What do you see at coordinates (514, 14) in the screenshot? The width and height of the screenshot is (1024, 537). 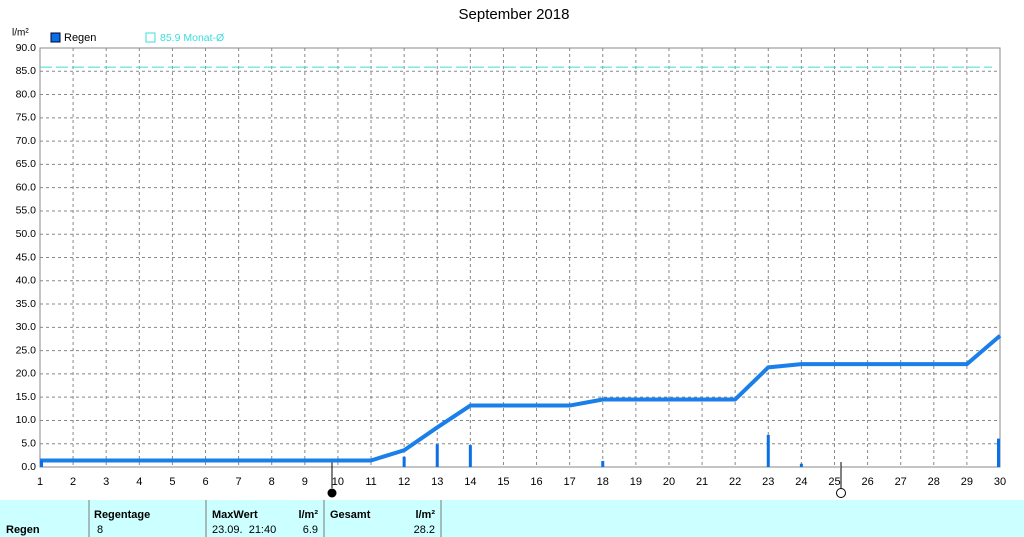 I see `chart-title: September 2018` at bounding box center [514, 14].